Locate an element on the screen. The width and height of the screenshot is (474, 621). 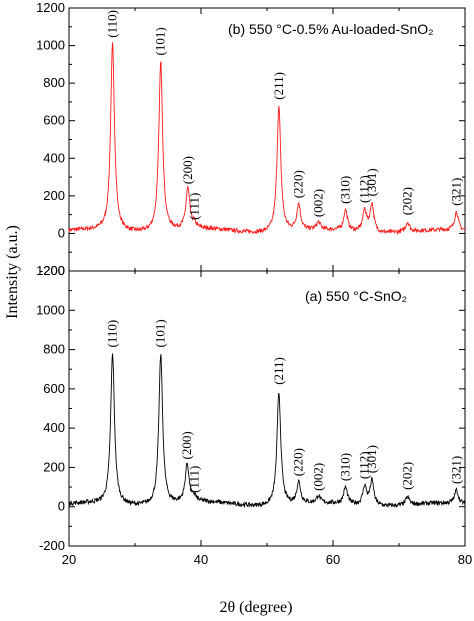
peak-label-b-2: (200) is located at coordinates (187, 170).